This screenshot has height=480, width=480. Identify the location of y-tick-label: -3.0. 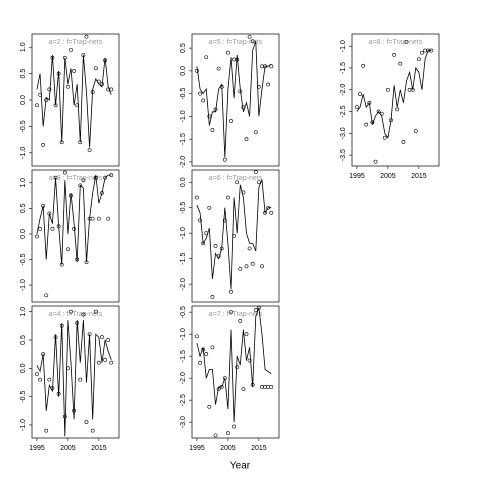
(343, 133).